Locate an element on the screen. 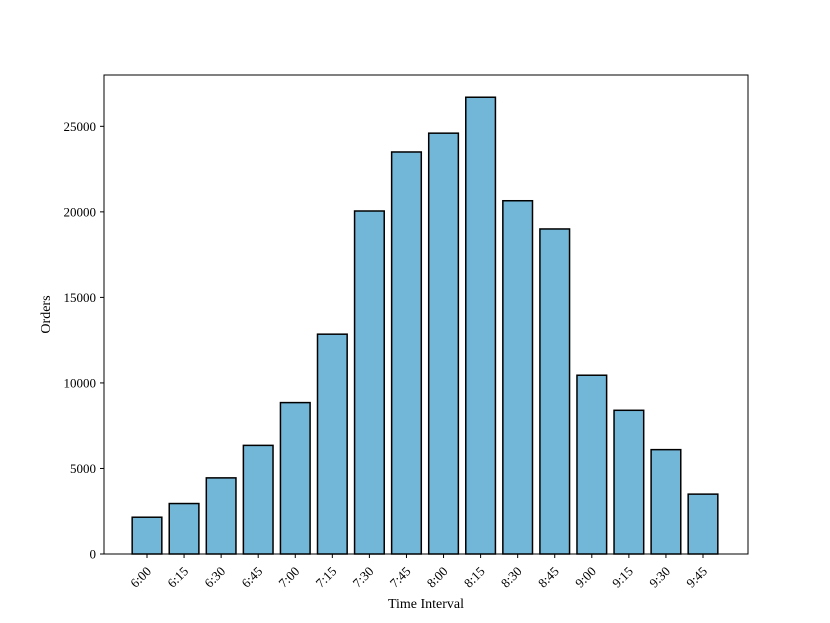  x-tick-label: 6:15 is located at coordinates (177, 577).